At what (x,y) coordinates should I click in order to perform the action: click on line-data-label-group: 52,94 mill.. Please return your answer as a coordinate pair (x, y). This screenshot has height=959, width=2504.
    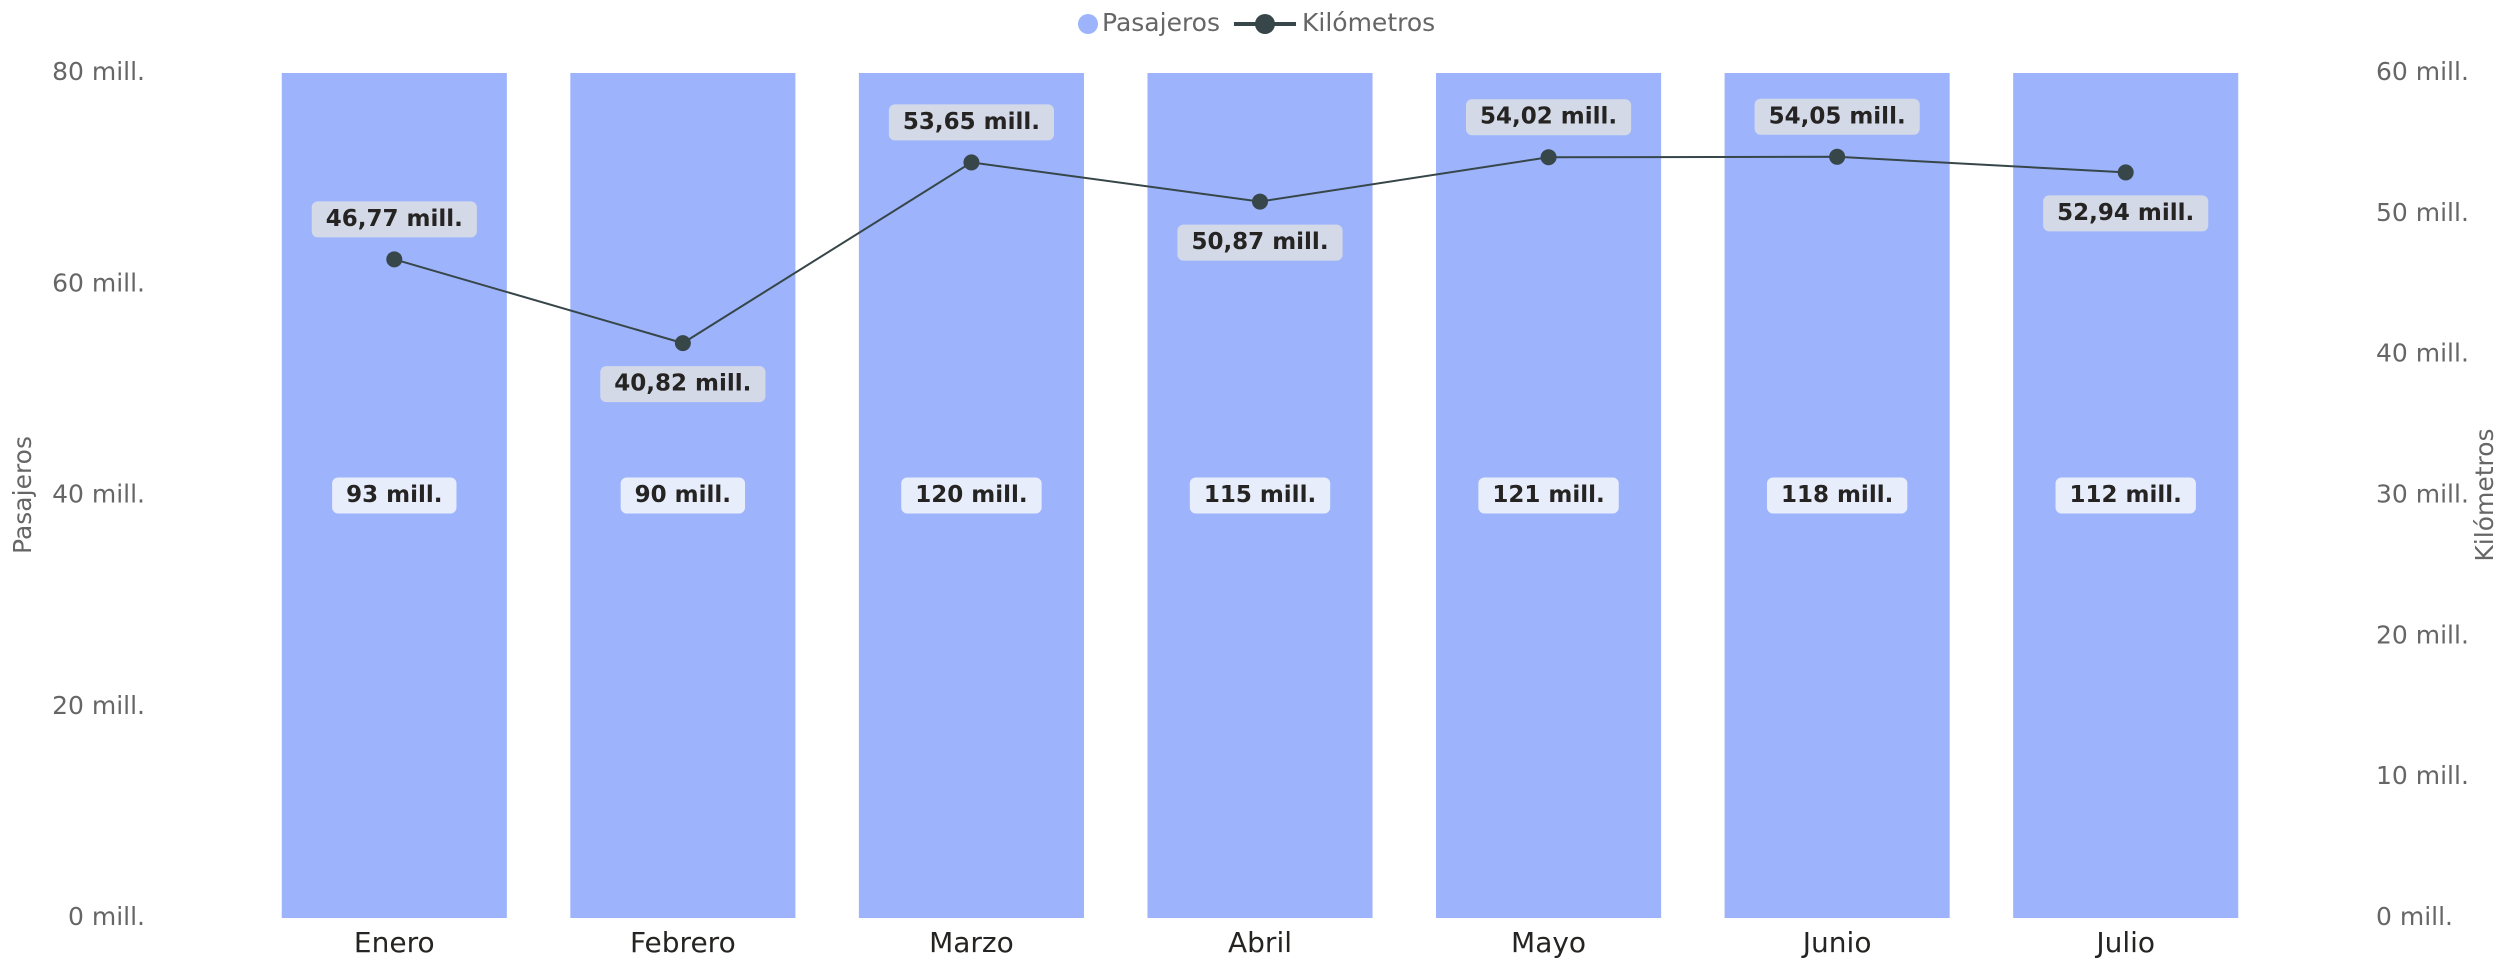
    Looking at the image, I should click on (2126, 213).